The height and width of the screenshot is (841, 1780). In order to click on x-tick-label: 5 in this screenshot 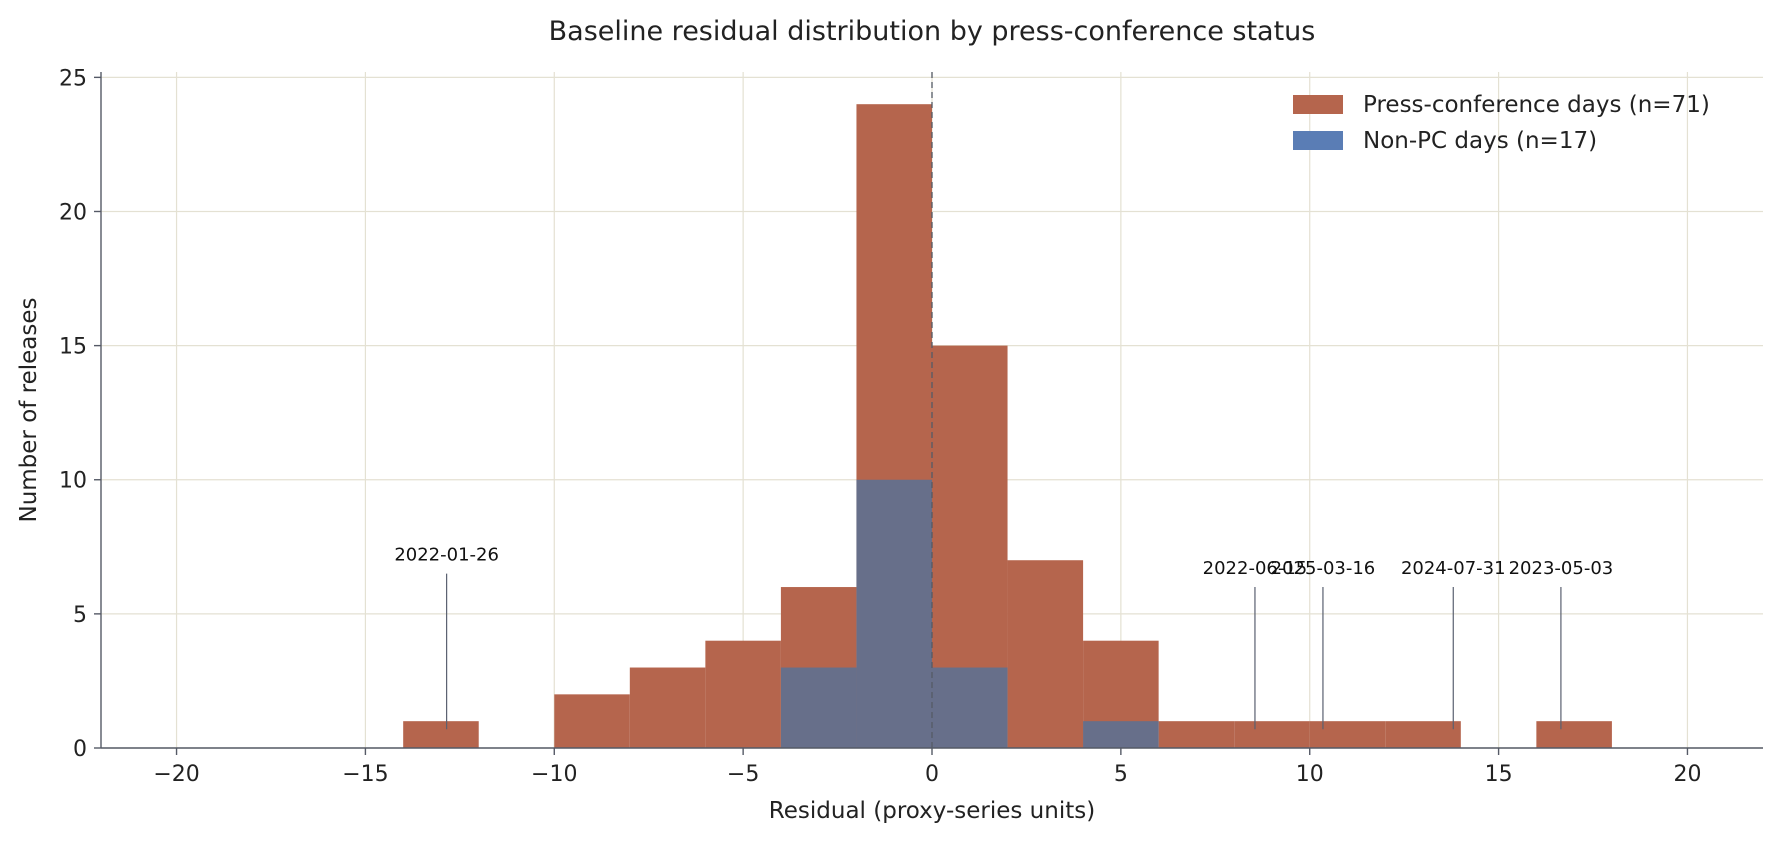, I will do `click(1121, 774)`.